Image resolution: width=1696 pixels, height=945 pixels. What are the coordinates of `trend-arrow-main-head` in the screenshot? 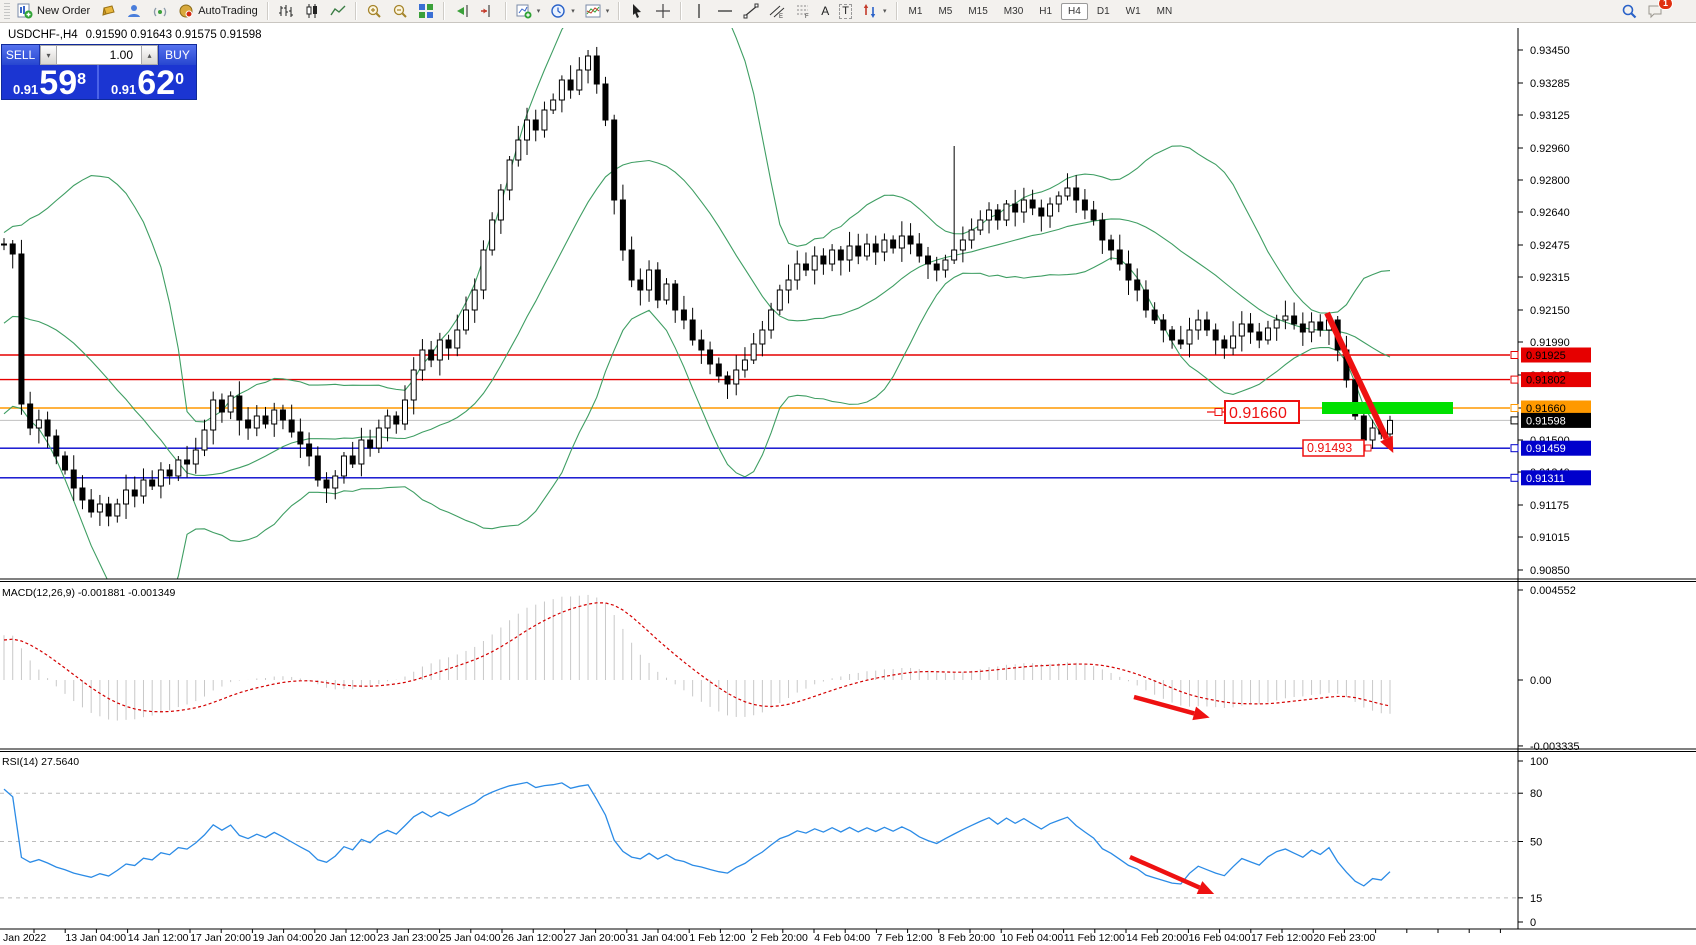 It's located at (1387, 444).